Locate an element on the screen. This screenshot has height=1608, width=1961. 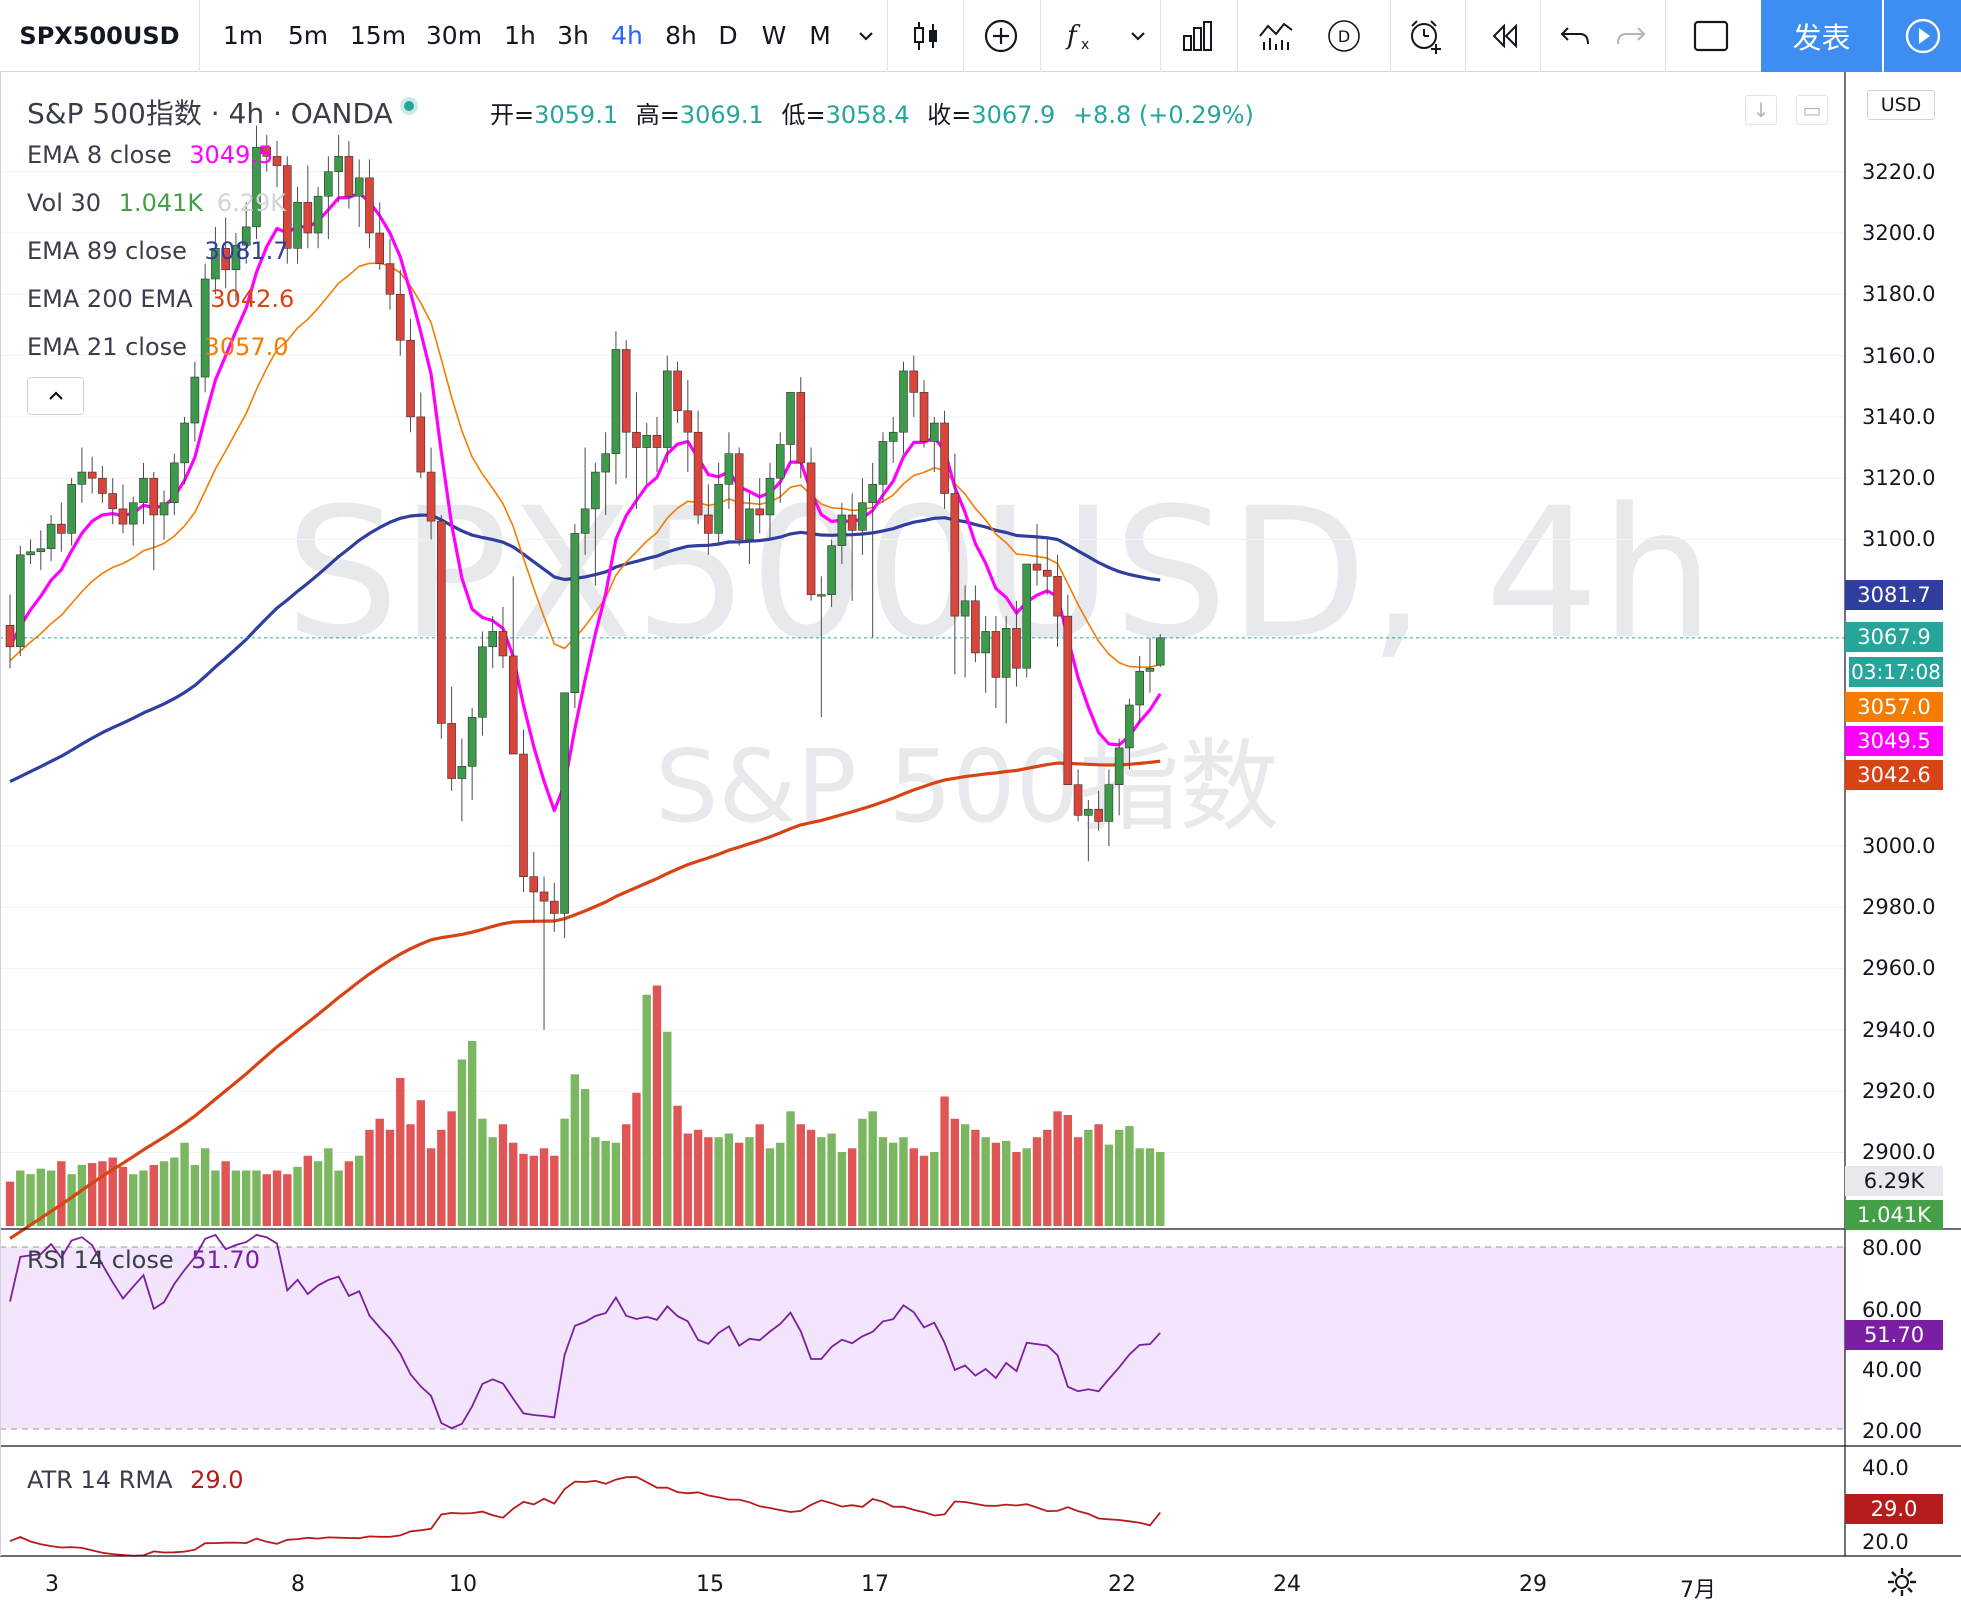
d-badge-icon: D is located at coordinates (1344, 36).